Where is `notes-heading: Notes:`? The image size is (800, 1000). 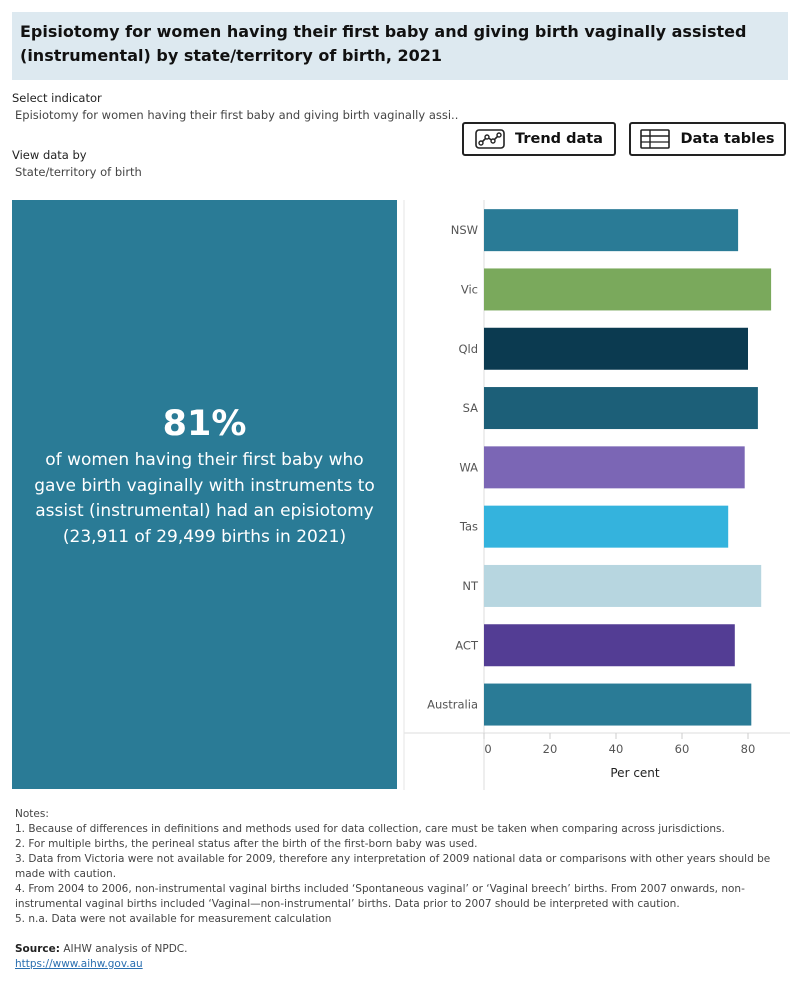
notes-heading: Notes: is located at coordinates (32, 814).